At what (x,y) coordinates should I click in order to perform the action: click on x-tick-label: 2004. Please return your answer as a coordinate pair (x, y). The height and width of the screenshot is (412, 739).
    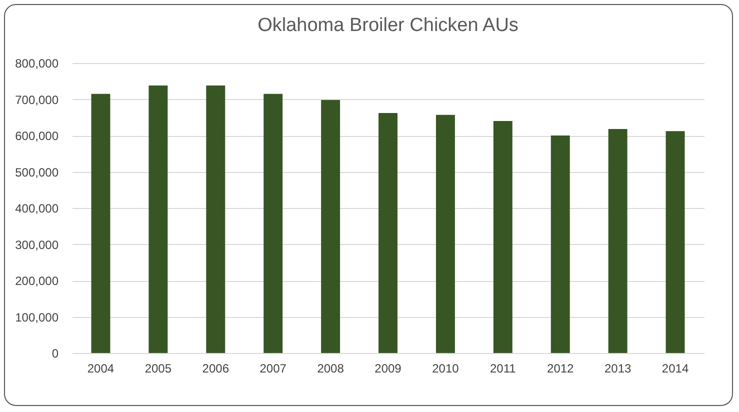
    Looking at the image, I should click on (100, 369).